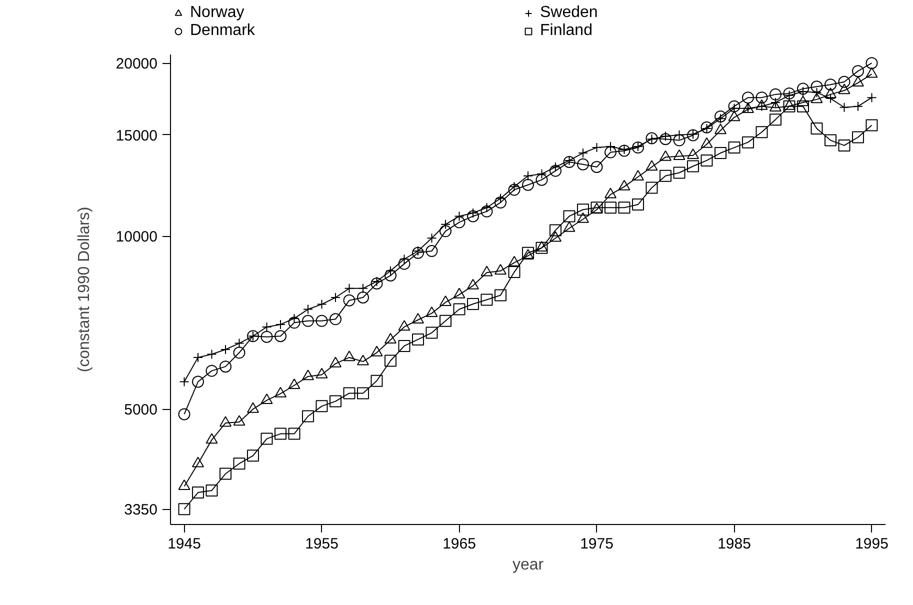 This screenshot has height=605, width=913. I want to click on x-axis-title: year, so click(528, 565).